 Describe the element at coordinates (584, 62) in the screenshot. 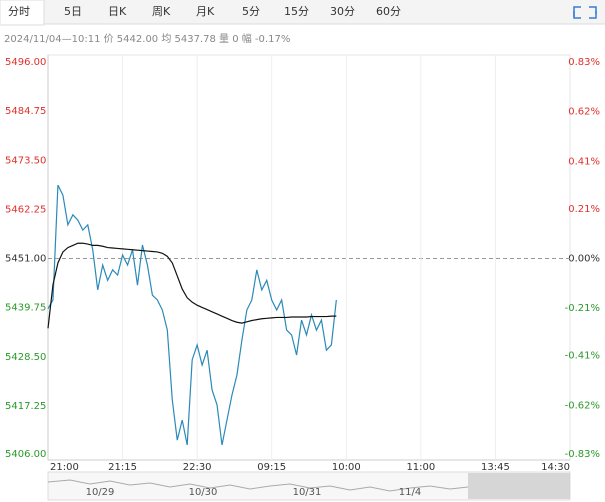

I see `y2-tick-label: 0.83%` at that location.